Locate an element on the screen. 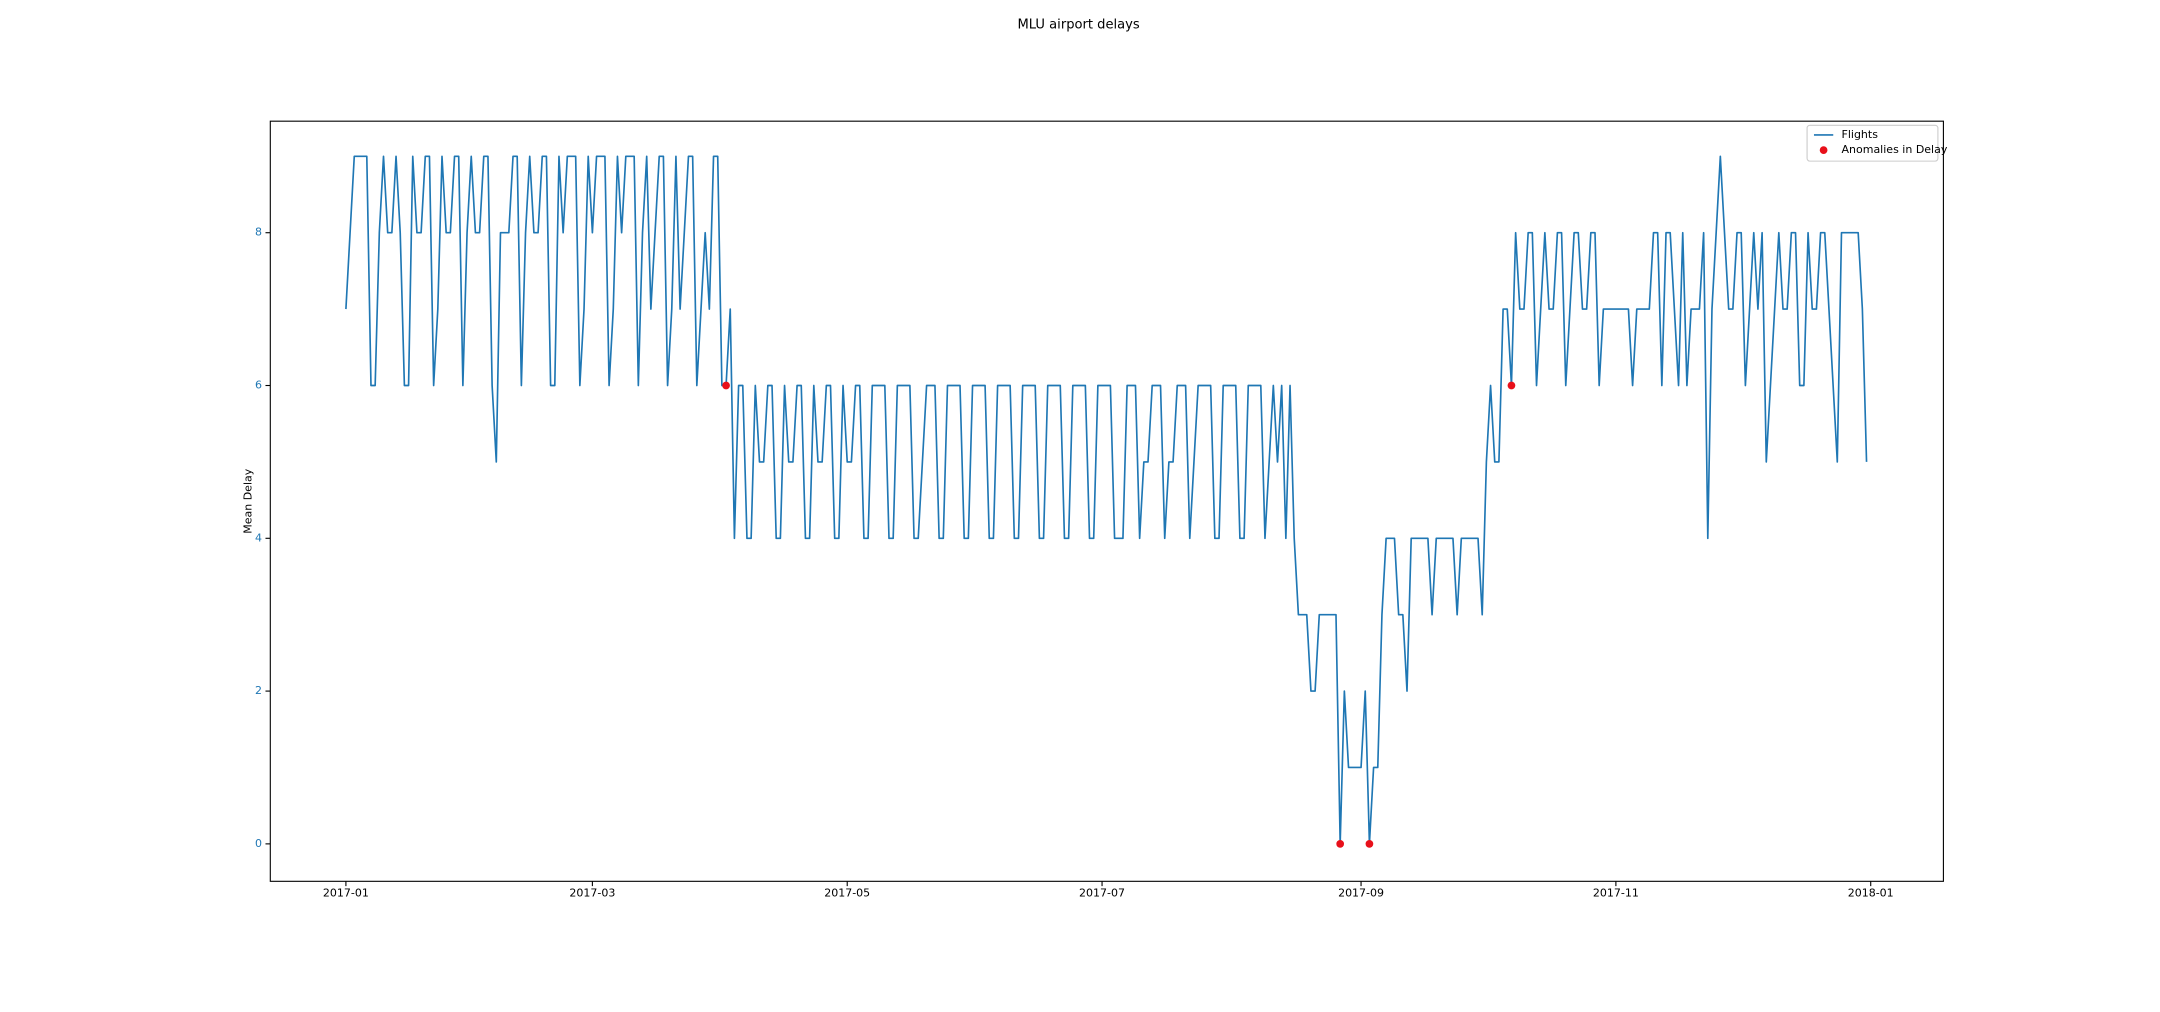  y-tick-label: 8 is located at coordinates (258, 232).